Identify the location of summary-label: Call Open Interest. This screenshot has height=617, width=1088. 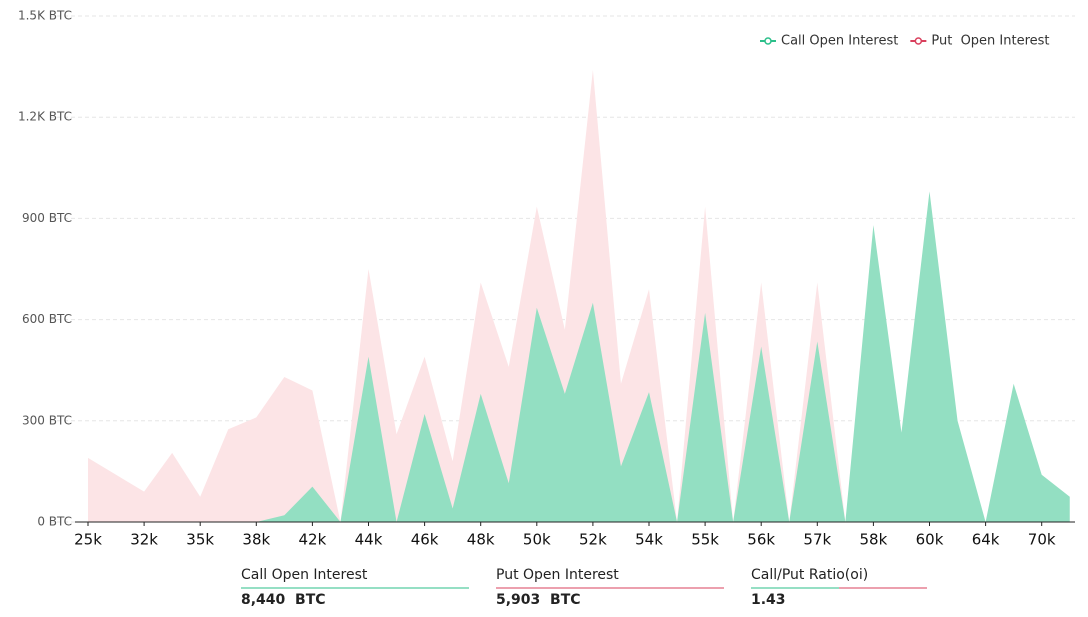
(304, 575).